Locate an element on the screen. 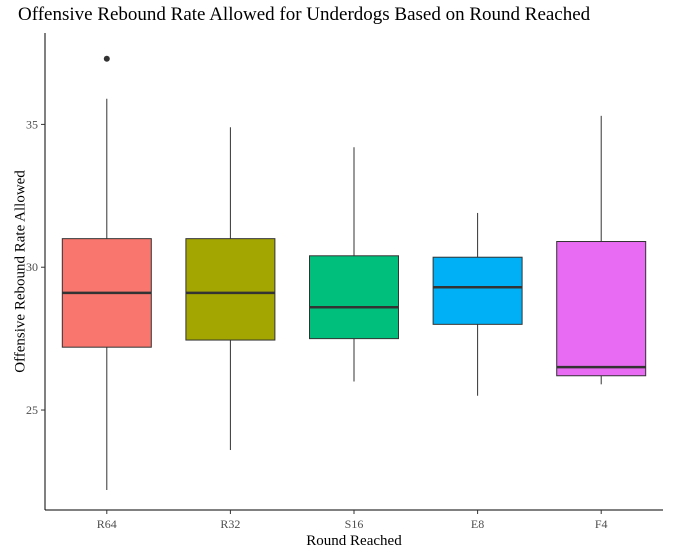  x-axis-ticks: R64 R32 S16 E8 F4 is located at coordinates (352, 520).